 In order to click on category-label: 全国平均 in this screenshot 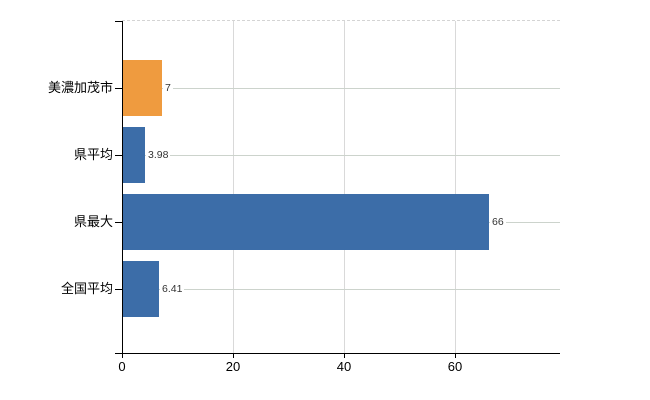, I will do `click(86, 288)`.